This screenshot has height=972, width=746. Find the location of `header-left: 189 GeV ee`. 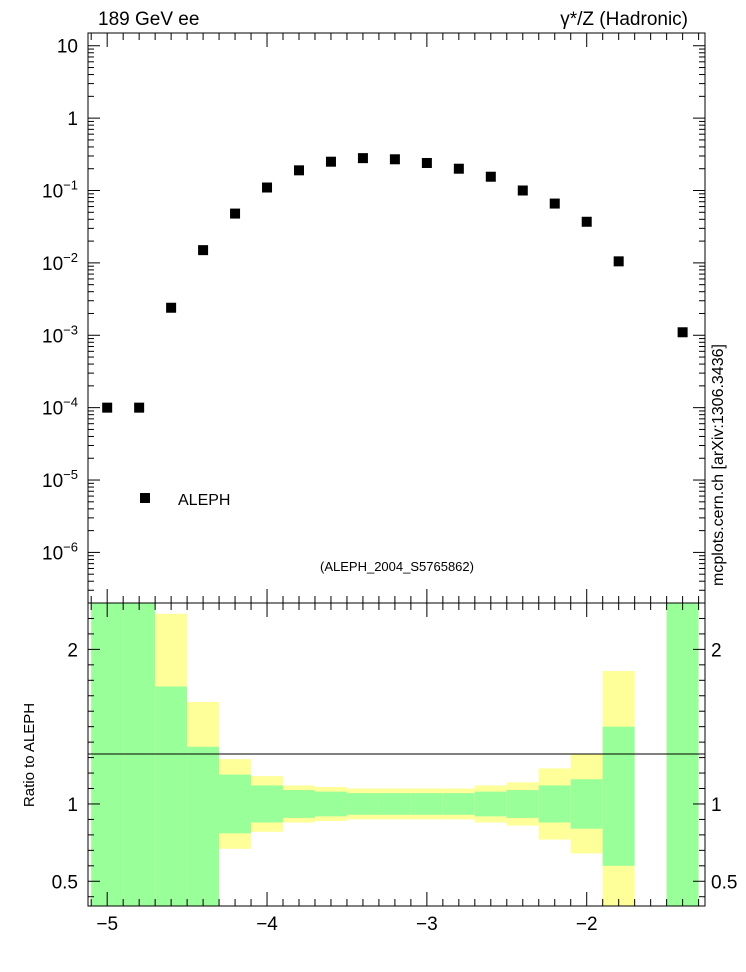

header-left: 189 GeV ee is located at coordinates (148, 19).